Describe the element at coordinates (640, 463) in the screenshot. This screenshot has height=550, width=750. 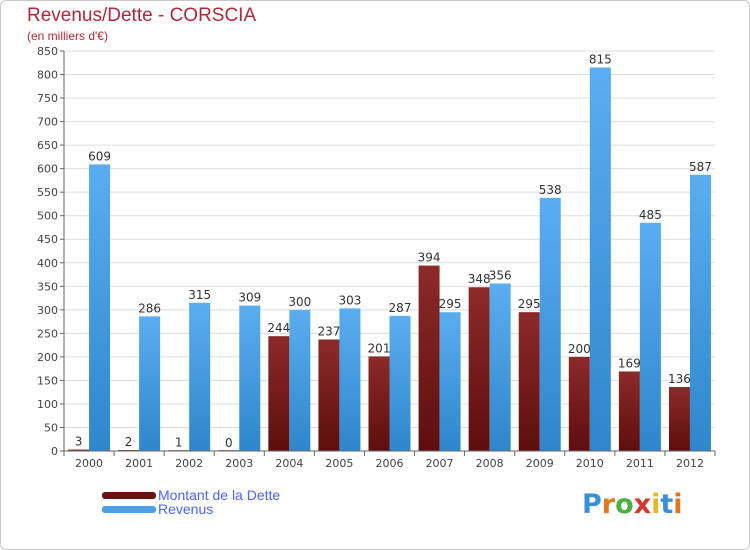
I see `x-tick-label: 2011` at that location.